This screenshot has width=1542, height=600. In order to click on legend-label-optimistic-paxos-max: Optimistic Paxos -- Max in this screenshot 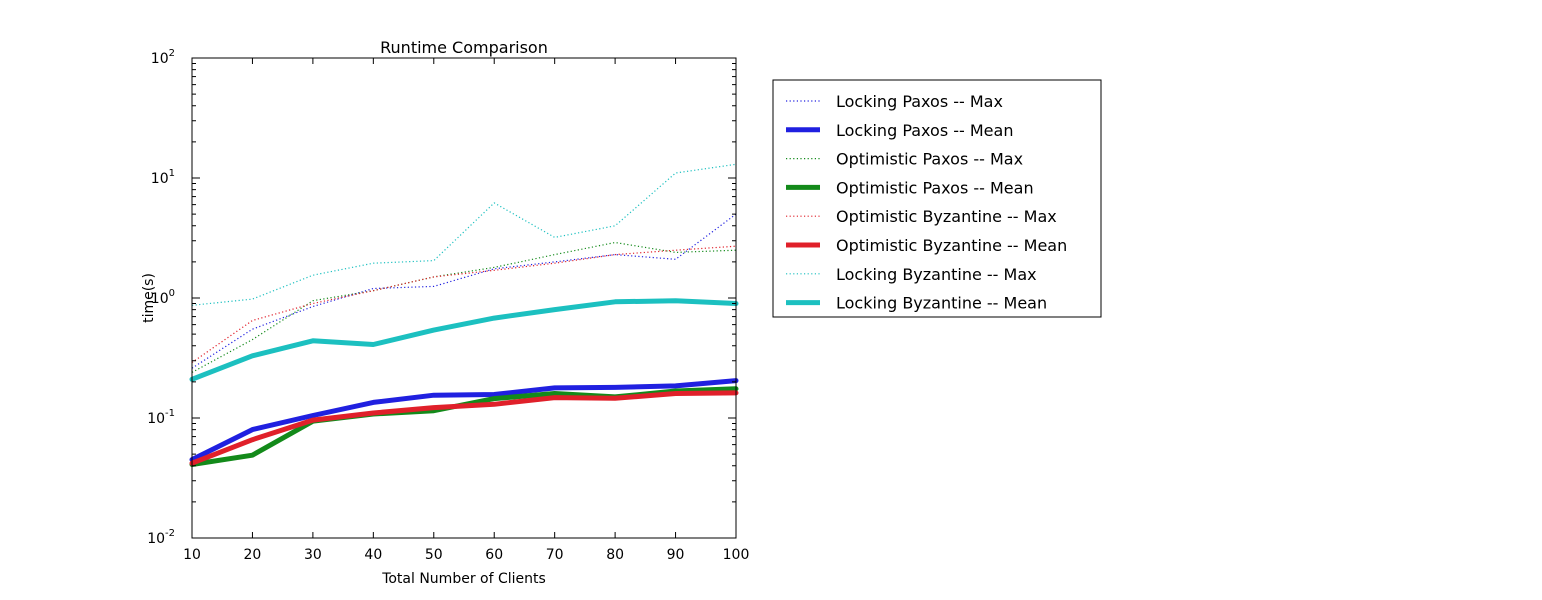, I will do `click(929, 159)`.